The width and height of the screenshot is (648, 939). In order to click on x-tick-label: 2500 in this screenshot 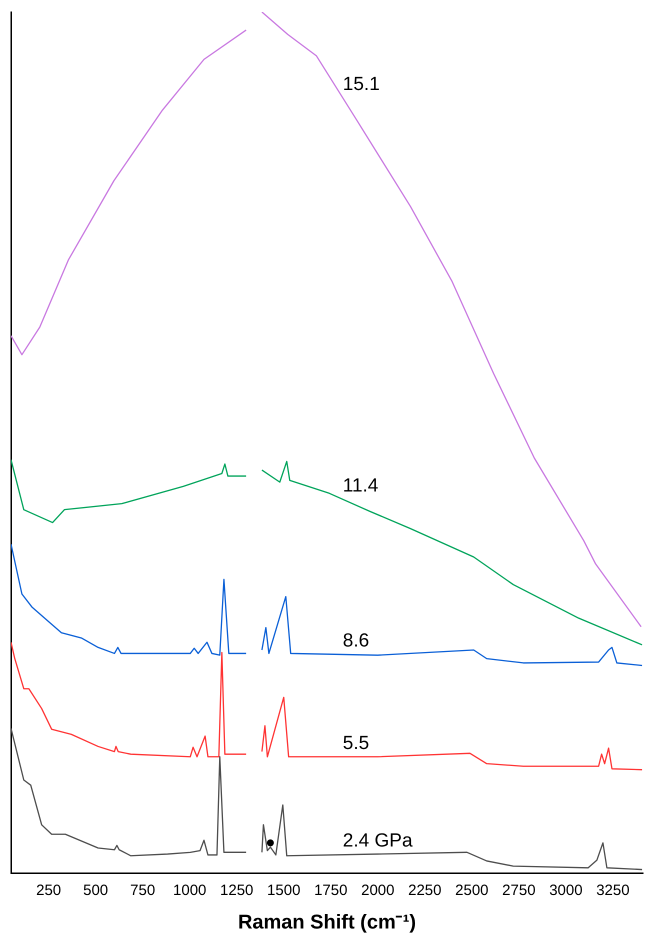, I will do `click(472, 891)`.